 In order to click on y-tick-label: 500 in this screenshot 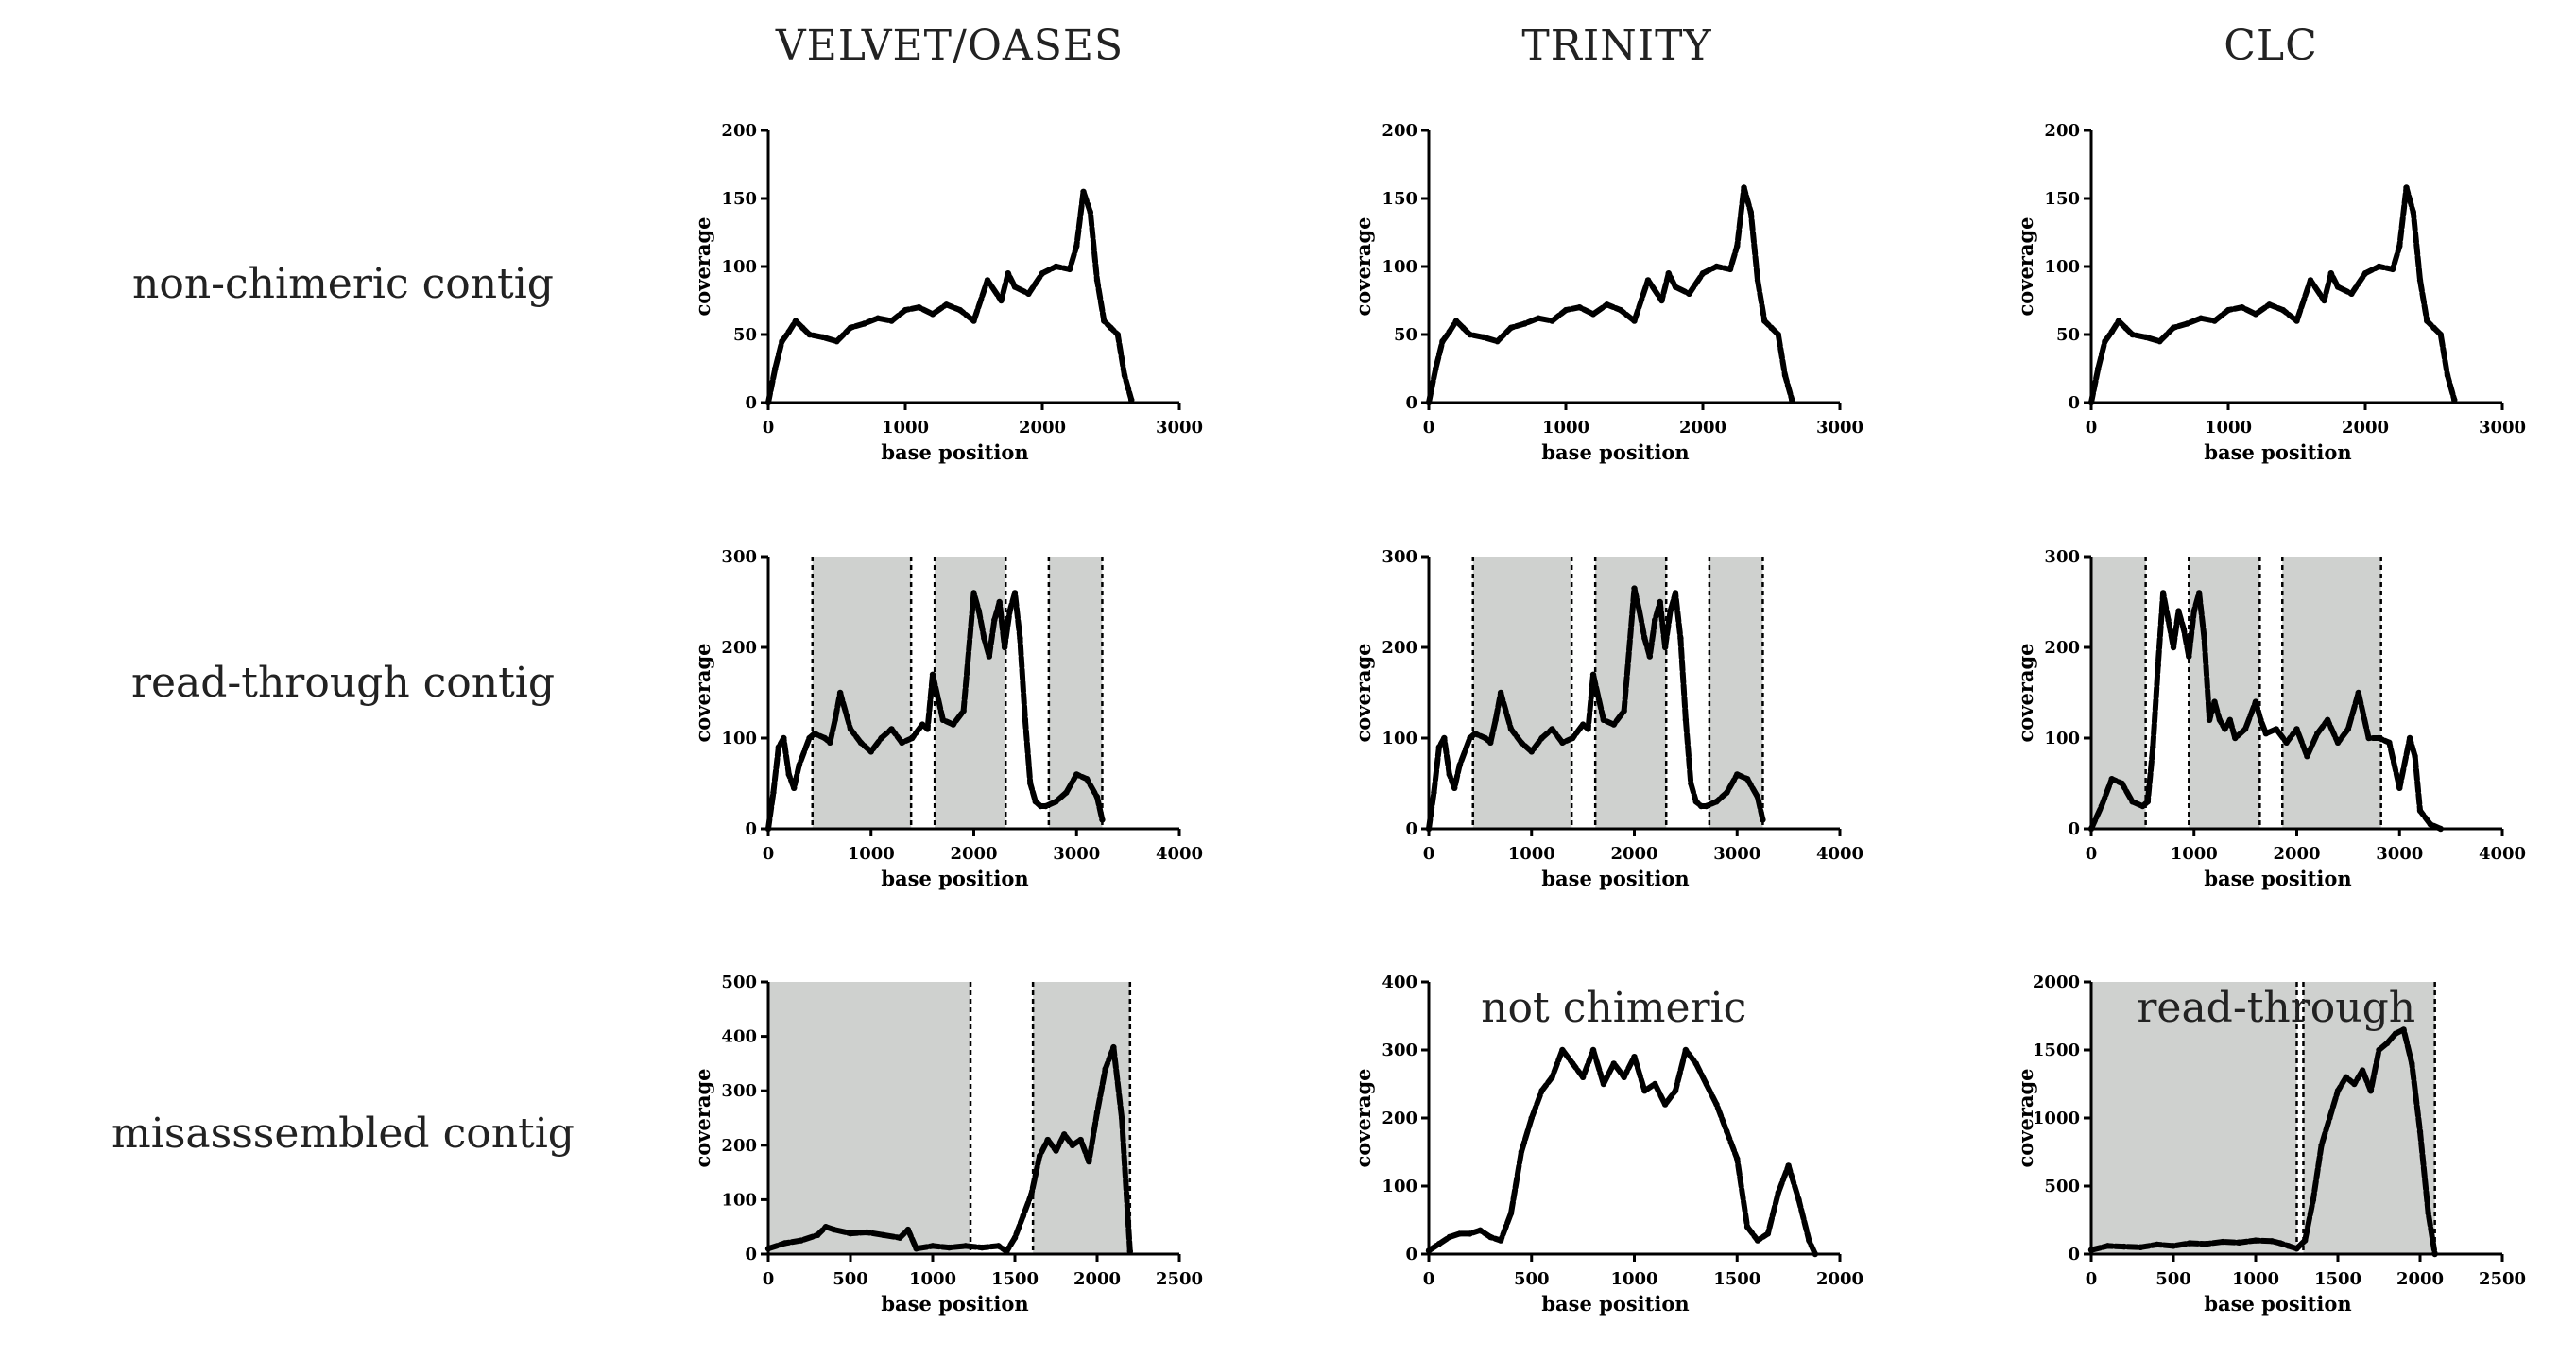, I will do `click(739, 982)`.